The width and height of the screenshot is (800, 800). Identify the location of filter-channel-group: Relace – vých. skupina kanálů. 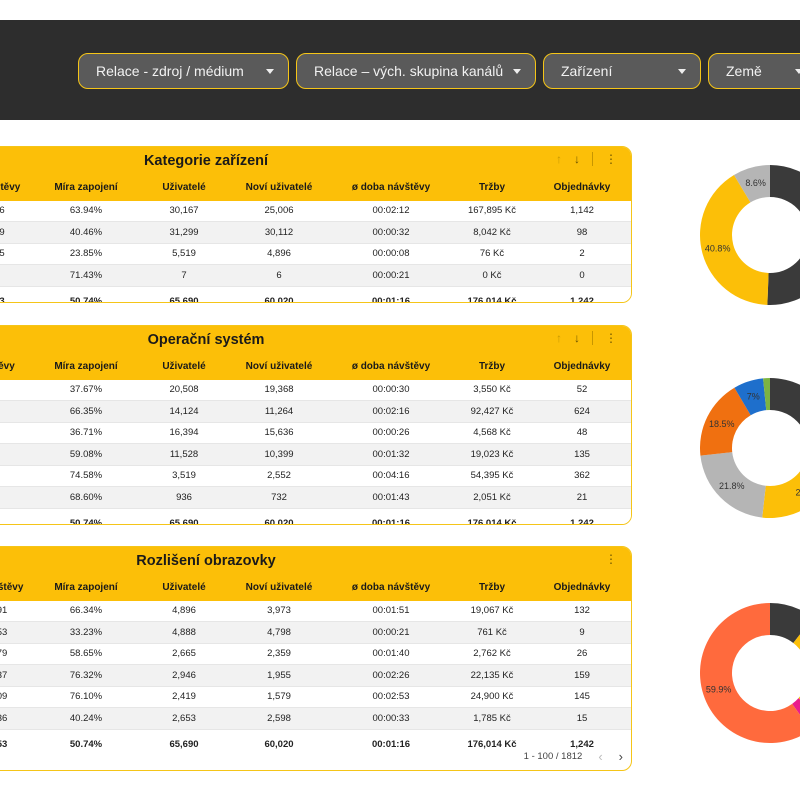
(416, 71).